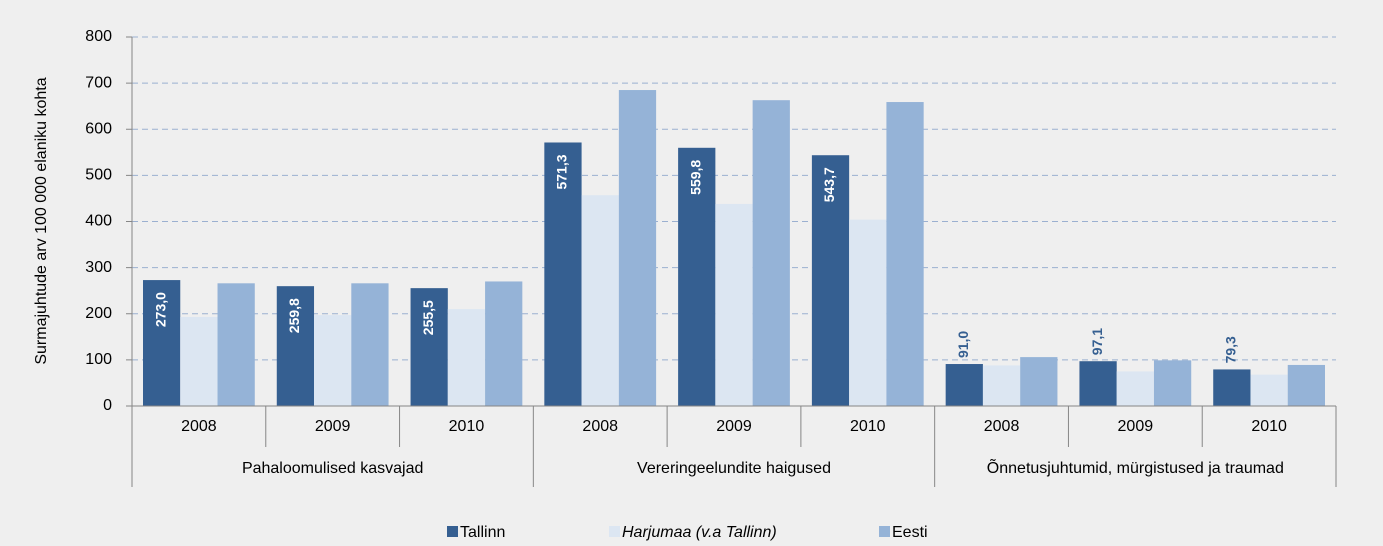 This screenshot has width=1383, height=546. Describe the element at coordinates (963, 344) in the screenshot. I see `value-label: 91,0` at that location.